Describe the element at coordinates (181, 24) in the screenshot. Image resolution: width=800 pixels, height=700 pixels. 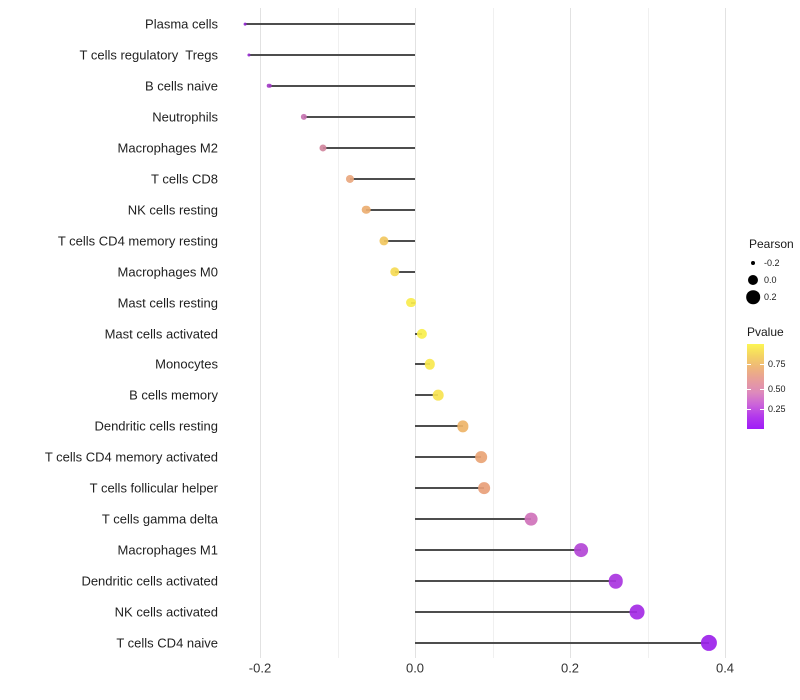
I see `category-label: Plasma cells` at that location.